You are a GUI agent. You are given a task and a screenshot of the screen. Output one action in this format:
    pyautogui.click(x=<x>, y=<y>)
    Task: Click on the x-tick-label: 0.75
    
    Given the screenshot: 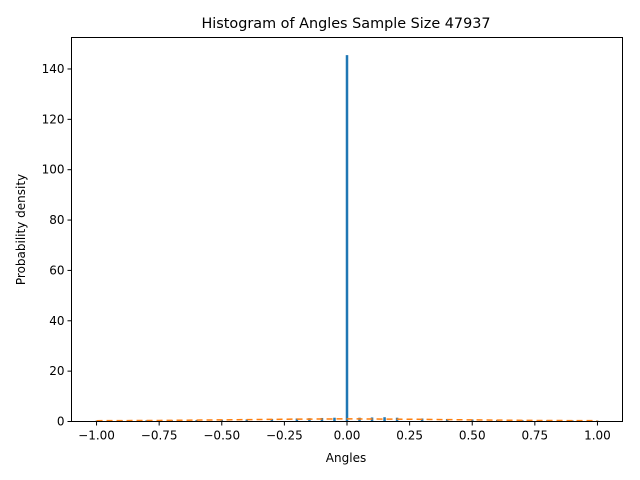 What is the action you would take?
    pyautogui.click(x=534, y=436)
    